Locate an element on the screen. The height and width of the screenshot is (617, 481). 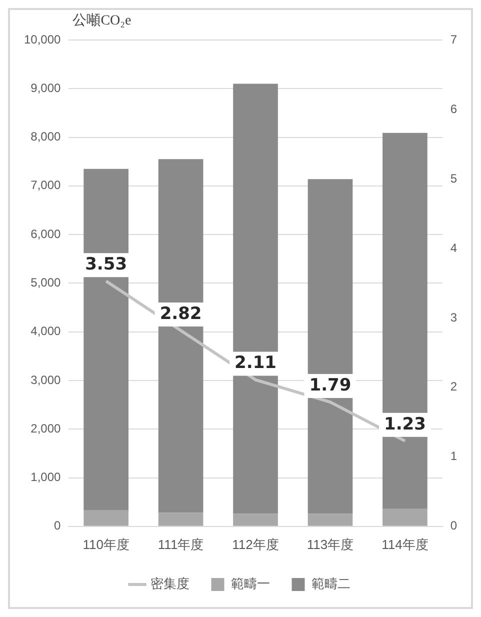
y-tick-label: 6,000 is located at coordinates (46, 233).